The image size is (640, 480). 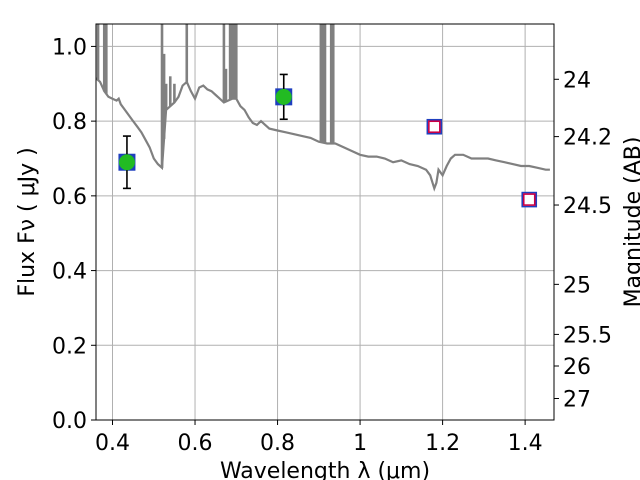 What do you see at coordinates (587, 335) in the screenshot?
I see `y2-tick-label: 25.5` at bounding box center [587, 335].